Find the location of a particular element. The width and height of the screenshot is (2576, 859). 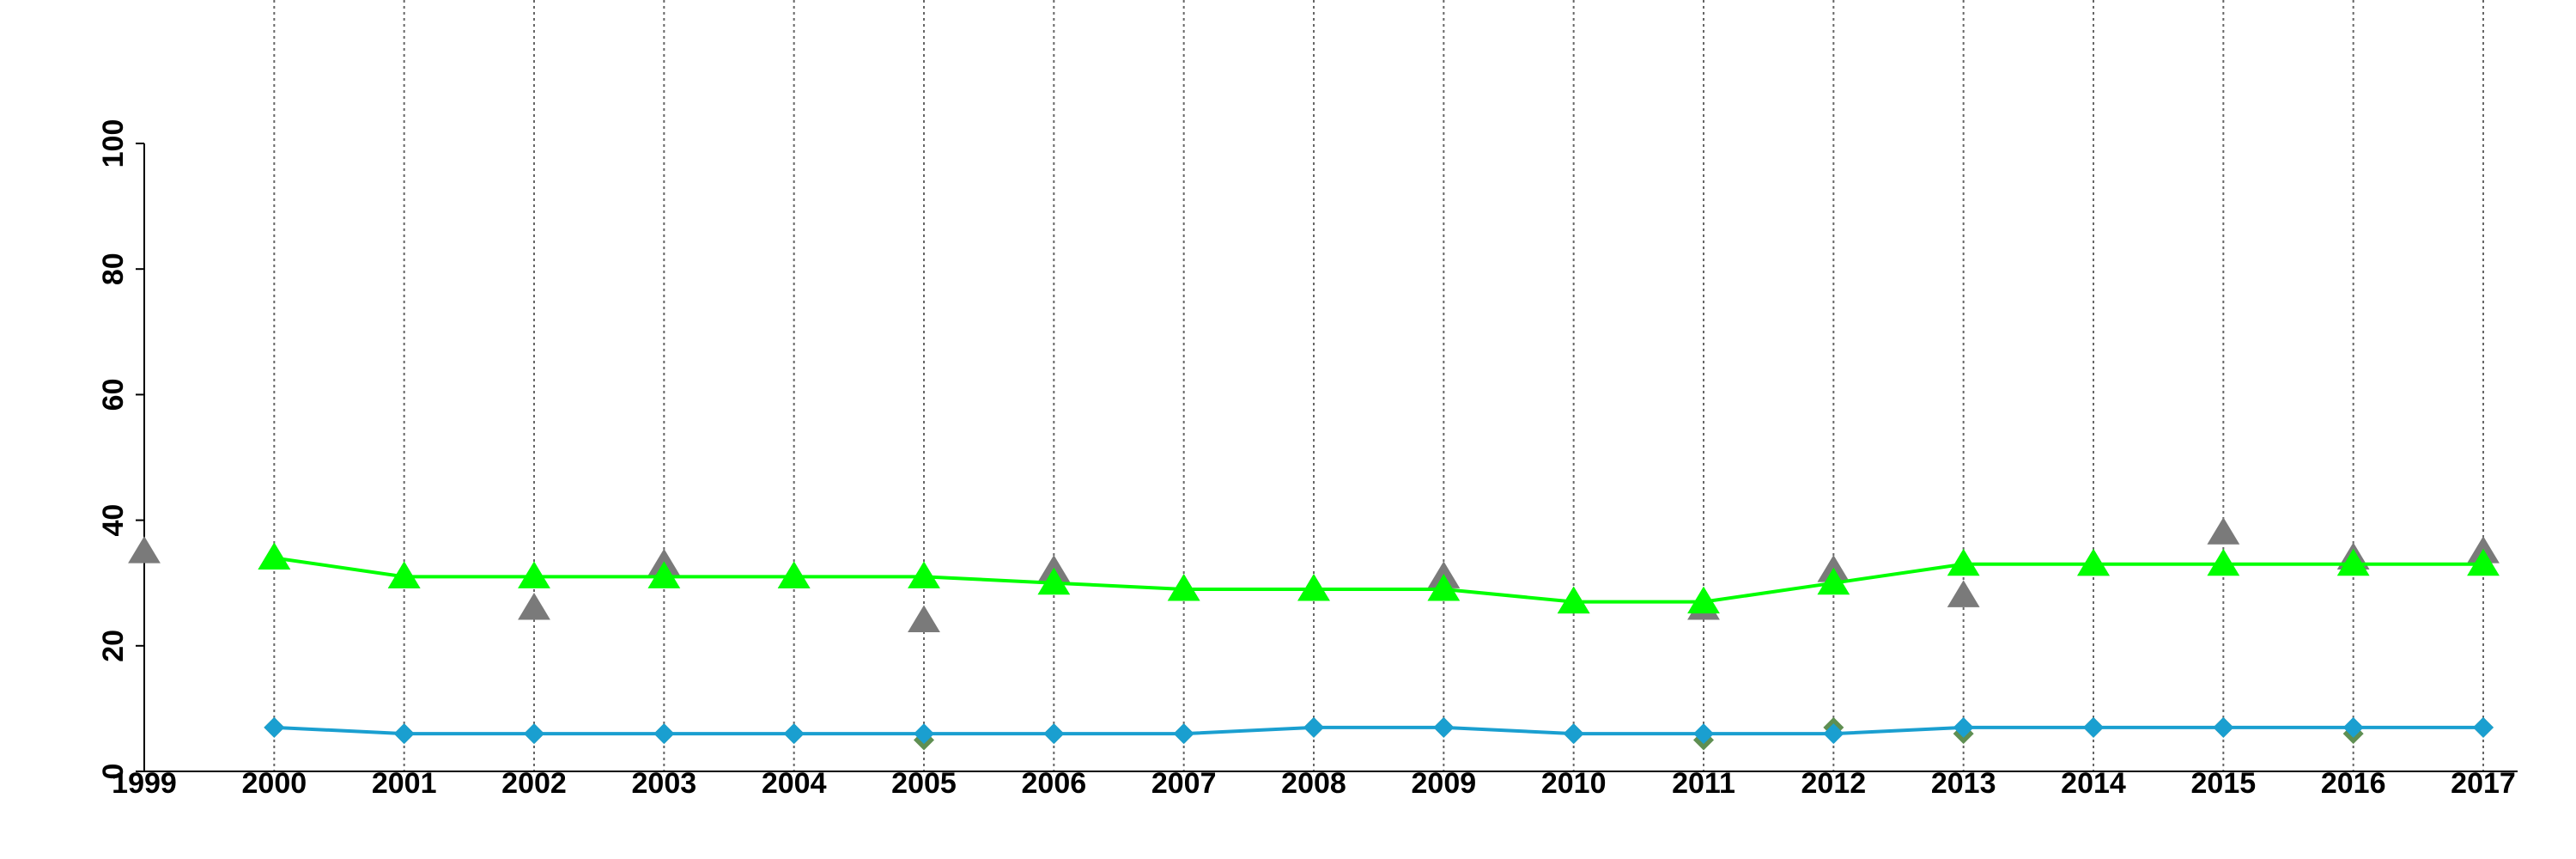

x-tick-label: 2011 is located at coordinates (1704, 783).